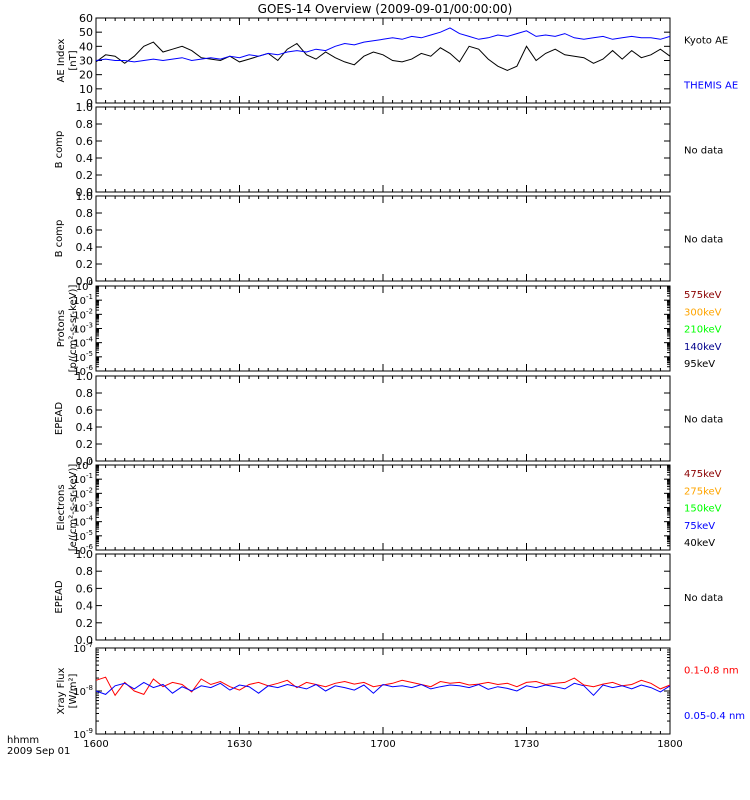 The height and width of the screenshot is (800, 750). I want to click on series-line-kyoto-ae, so click(383, 56).